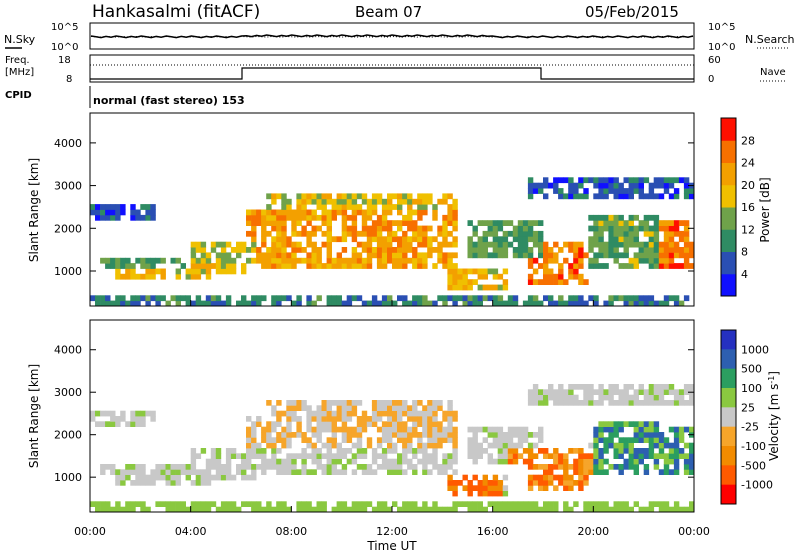 The height and width of the screenshot is (554, 800). Describe the element at coordinates (728, 436) in the screenshot. I see `velocity-colorbar-swatch` at that location.